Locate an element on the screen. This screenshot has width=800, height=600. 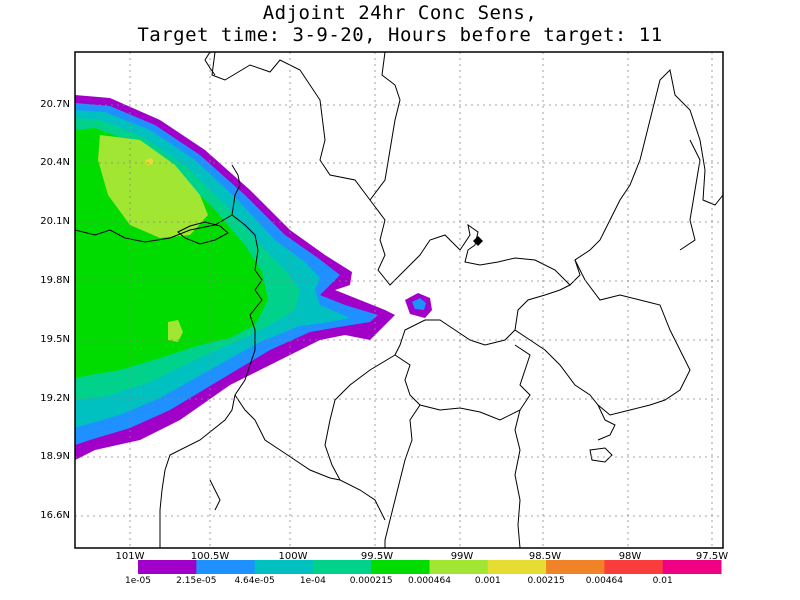
lon-label-98: 98W is located at coordinates (630, 556).